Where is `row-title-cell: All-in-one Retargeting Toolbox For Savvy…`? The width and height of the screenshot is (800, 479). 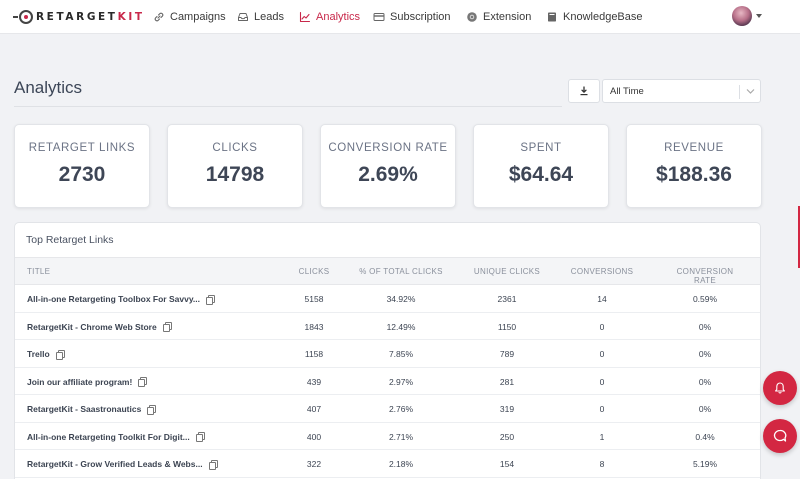
row-title-cell: All-in-one Retargeting Toolbox For Savvy… is located at coordinates (121, 299).